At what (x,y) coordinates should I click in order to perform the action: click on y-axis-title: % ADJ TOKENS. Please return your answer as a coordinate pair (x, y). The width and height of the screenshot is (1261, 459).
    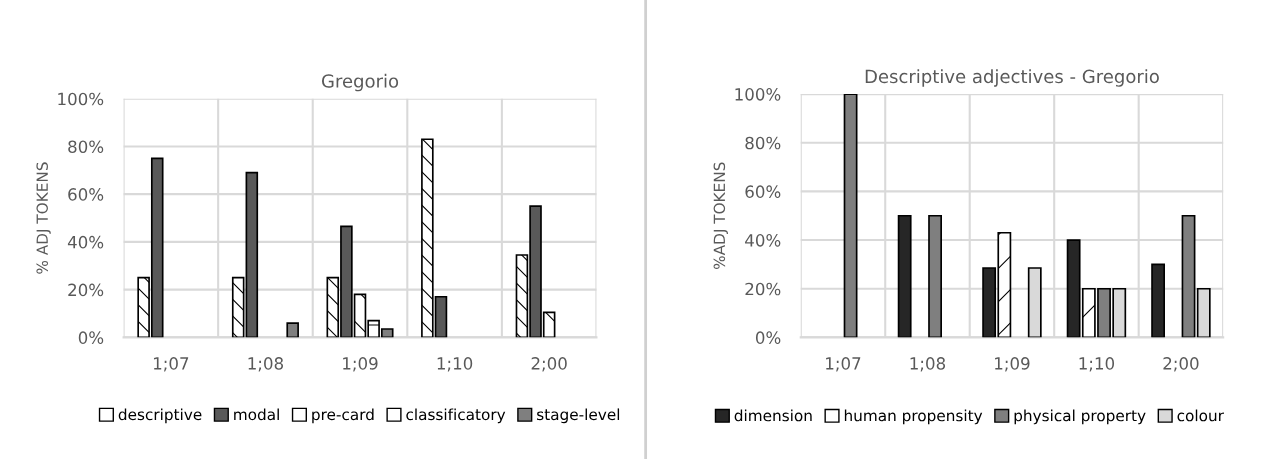
    Looking at the image, I should click on (43, 218).